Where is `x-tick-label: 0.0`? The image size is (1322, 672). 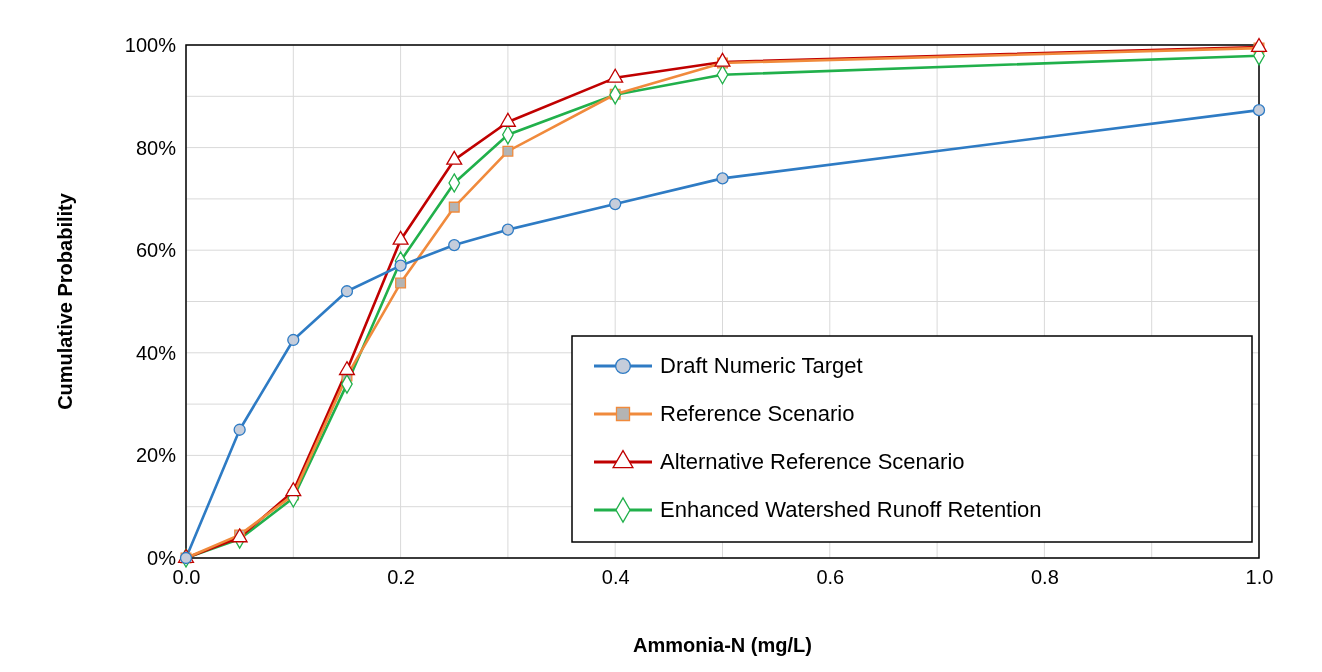
x-tick-label: 0.0 is located at coordinates (186, 577).